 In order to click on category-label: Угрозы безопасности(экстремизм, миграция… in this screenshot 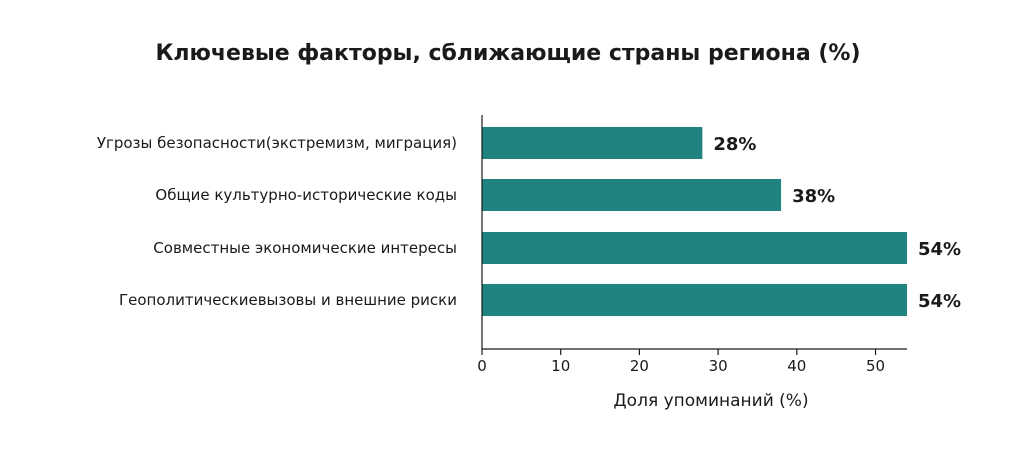, I will do `click(277, 143)`.